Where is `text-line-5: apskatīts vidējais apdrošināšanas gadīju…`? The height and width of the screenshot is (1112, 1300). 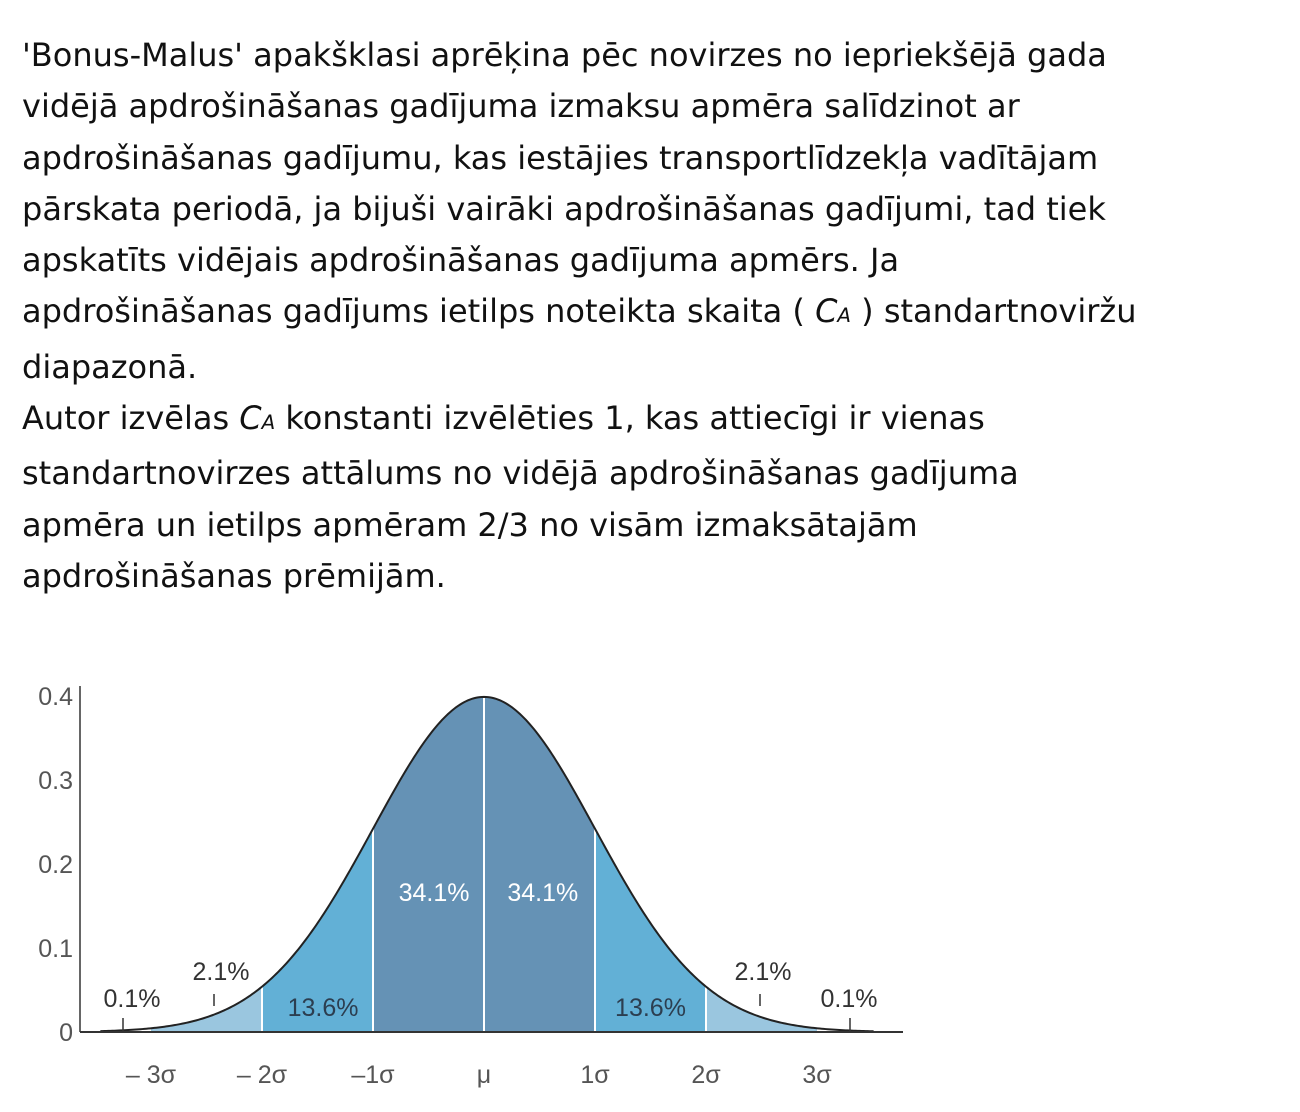 text-line-5: apskatīts vidējais apdrošināšanas gadīju… is located at coordinates (461, 260).